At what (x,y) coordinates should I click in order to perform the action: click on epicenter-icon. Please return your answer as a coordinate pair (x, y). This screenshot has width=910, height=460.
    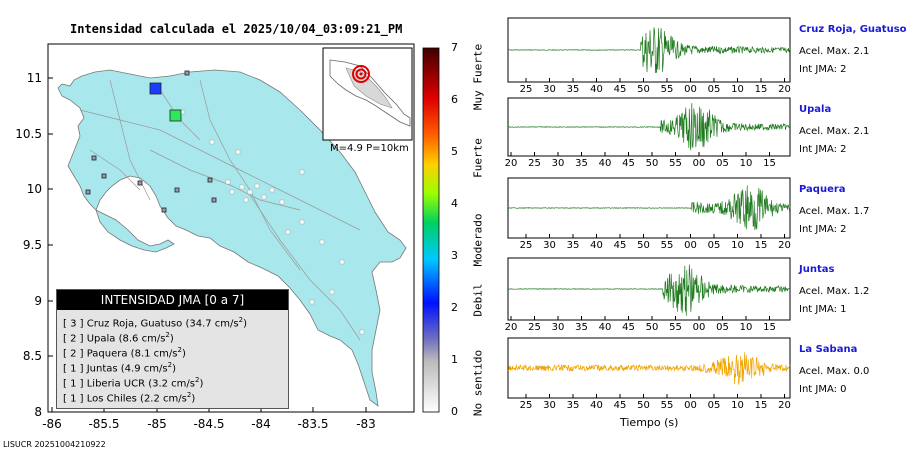
    Looking at the image, I should click on (361, 74).